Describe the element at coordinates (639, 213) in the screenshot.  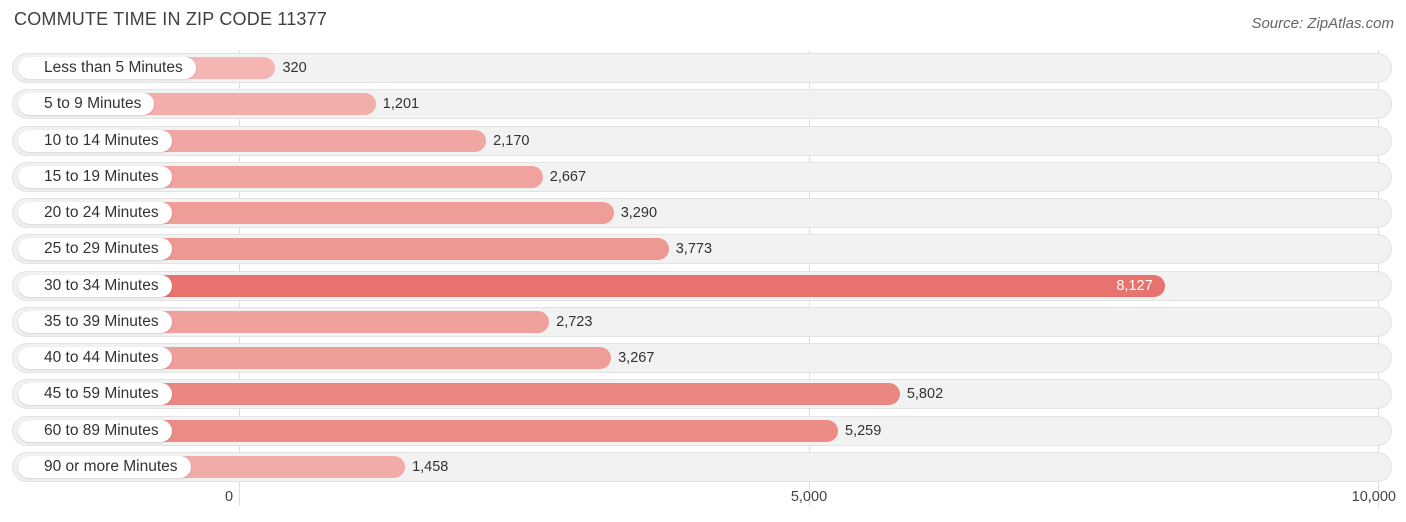
I see `value-label: 3,290` at that location.